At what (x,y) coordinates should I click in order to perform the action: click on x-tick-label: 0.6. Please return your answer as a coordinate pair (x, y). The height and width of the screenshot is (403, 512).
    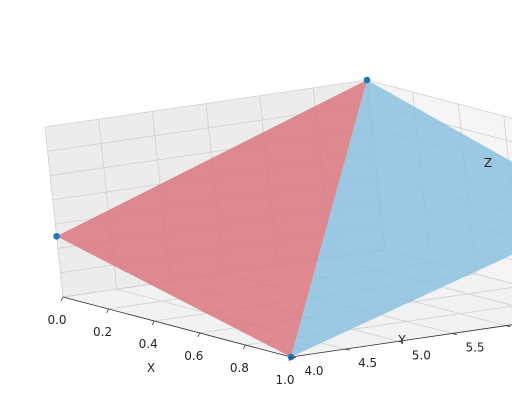
    Looking at the image, I should click on (193, 356).